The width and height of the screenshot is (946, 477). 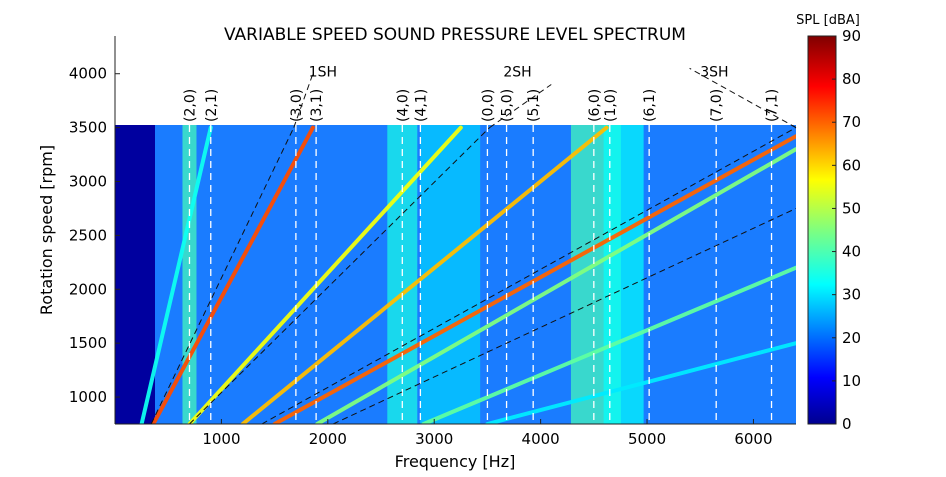 I want to click on colorbar-tick-label-8: 80, so click(x=851, y=79).